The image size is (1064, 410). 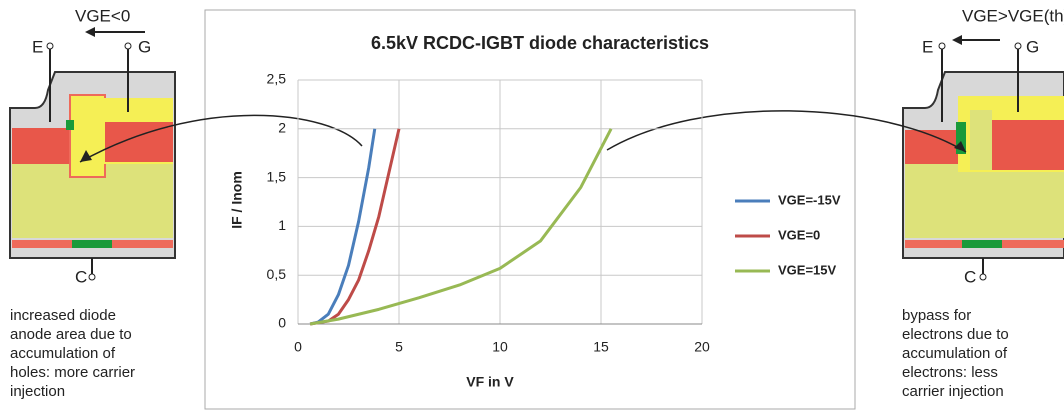 What do you see at coordinates (37, 391) in the screenshot?
I see `caption-line: injection` at bounding box center [37, 391].